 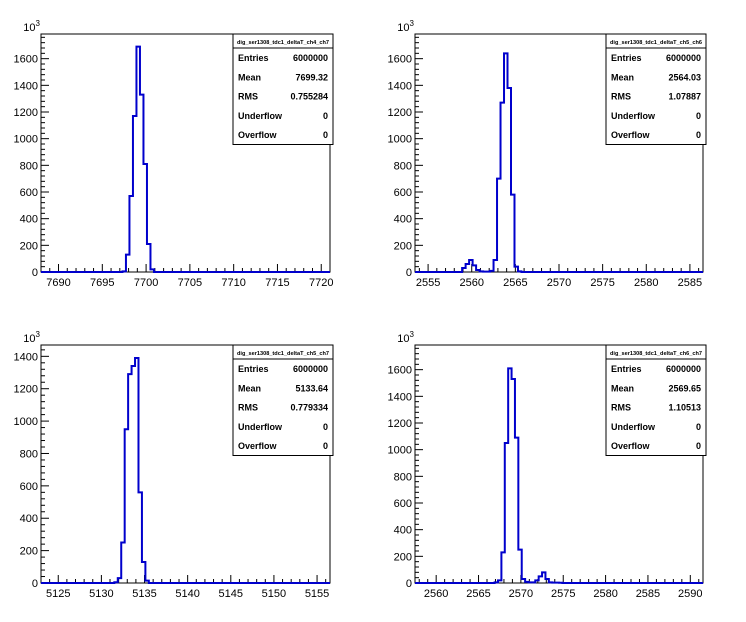 What do you see at coordinates (231, 594) in the screenshot?
I see `x-tick-label: 5145` at bounding box center [231, 594].